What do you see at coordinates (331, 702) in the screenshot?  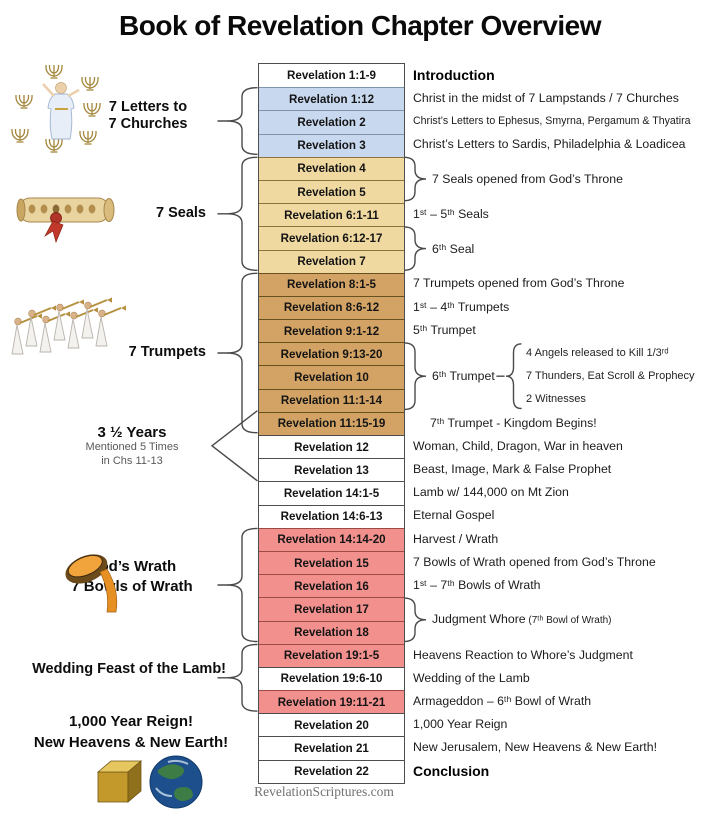 I see `chapter-box: Revelation 19:11-21` at bounding box center [331, 702].